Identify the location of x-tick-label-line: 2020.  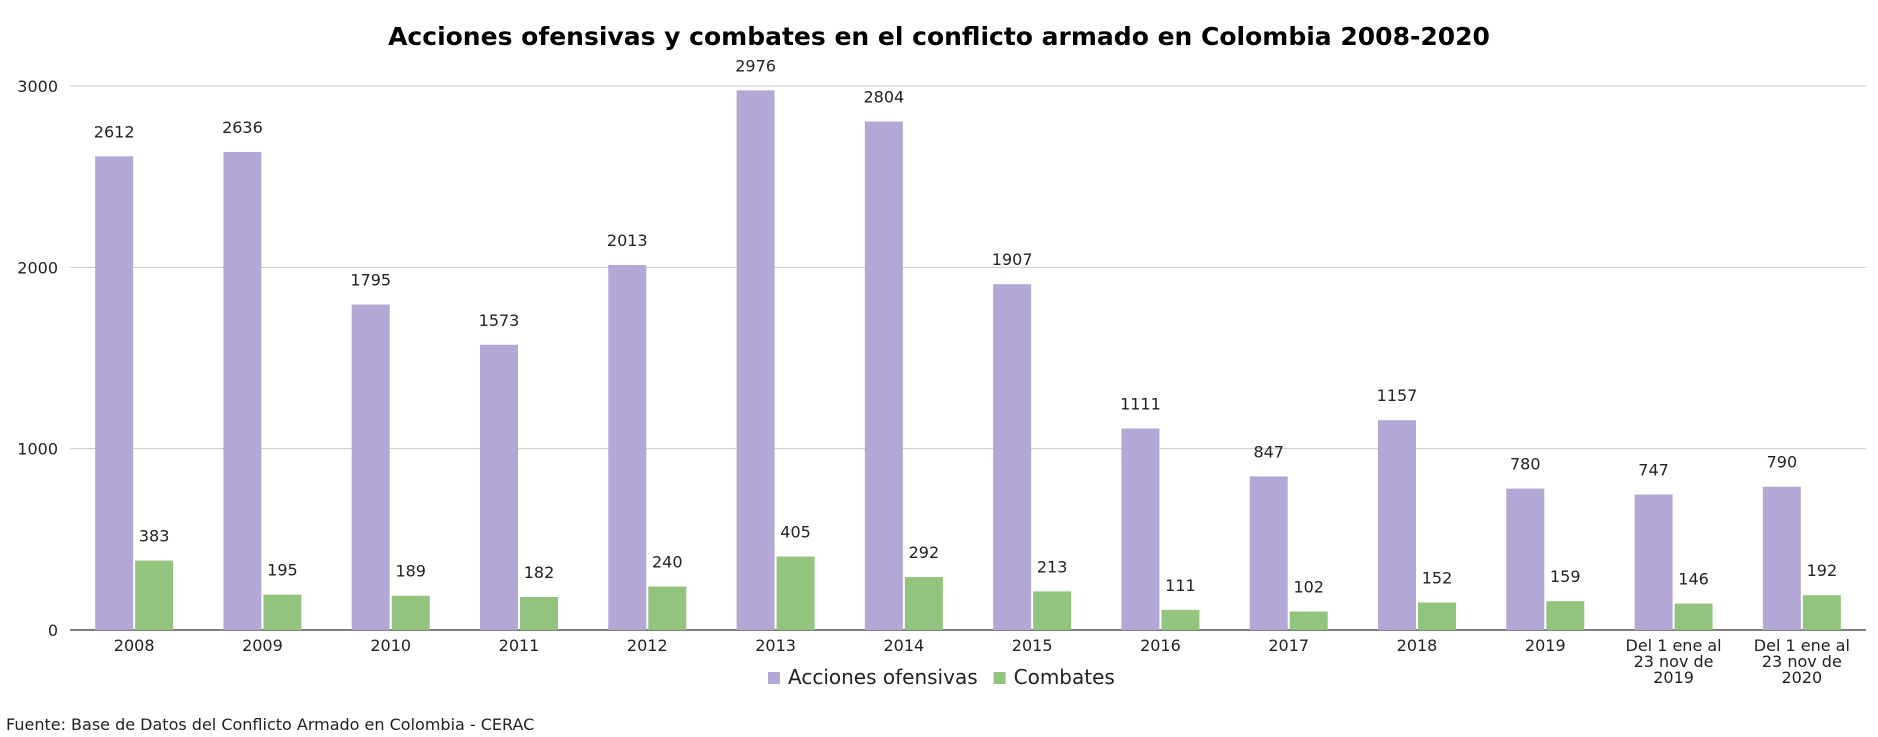
(1801, 677).